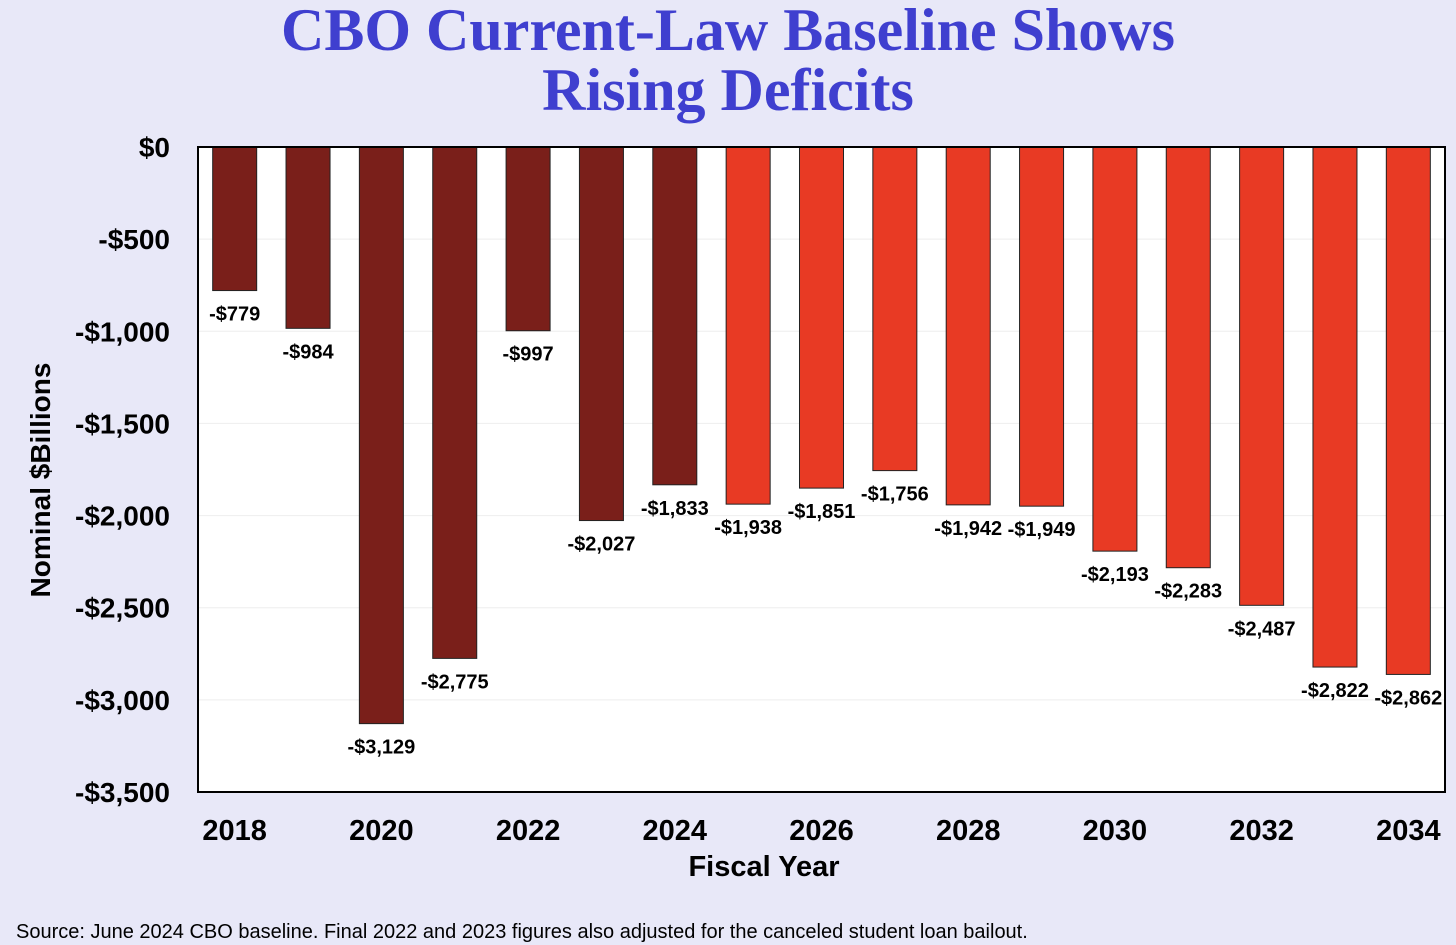 The height and width of the screenshot is (945, 1456). What do you see at coordinates (234, 831) in the screenshot?
I see `x-tick-label: 2018` at bounding box center [234, 831].